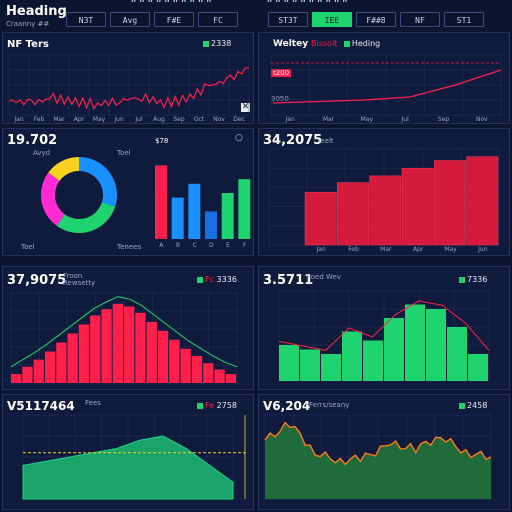 This screenshot has height=512, width=512. I want to click on tick-label: Apr, so click(418, 249).